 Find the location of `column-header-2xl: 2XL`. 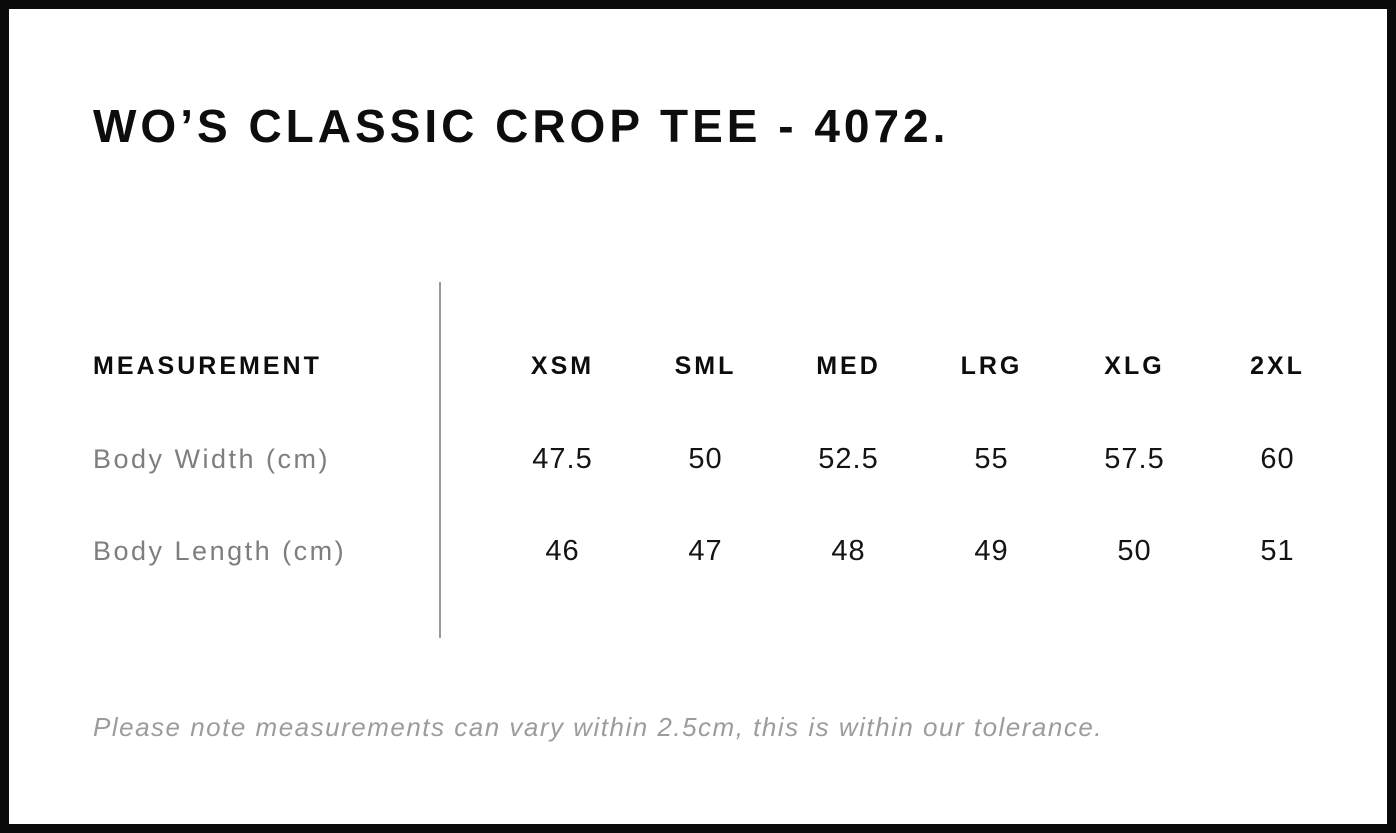

column-header-2xl: 2XL is located at coordinates (1277, 365).